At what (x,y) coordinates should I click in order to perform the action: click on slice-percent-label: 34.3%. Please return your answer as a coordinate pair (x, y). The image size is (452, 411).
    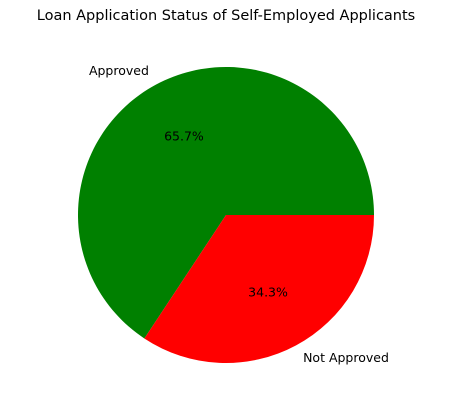
    Looking at the image, I should click on (268, 292).